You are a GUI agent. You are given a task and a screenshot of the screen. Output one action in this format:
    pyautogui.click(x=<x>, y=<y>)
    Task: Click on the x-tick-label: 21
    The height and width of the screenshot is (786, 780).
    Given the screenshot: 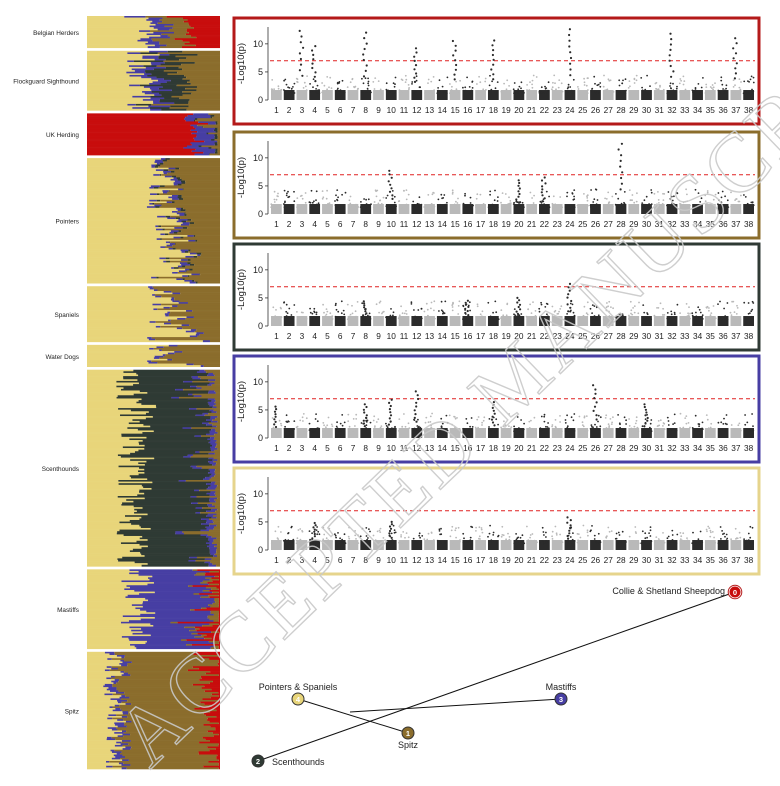 What is the action you would take?
    pyautogui.click(x=532, y=448)
    